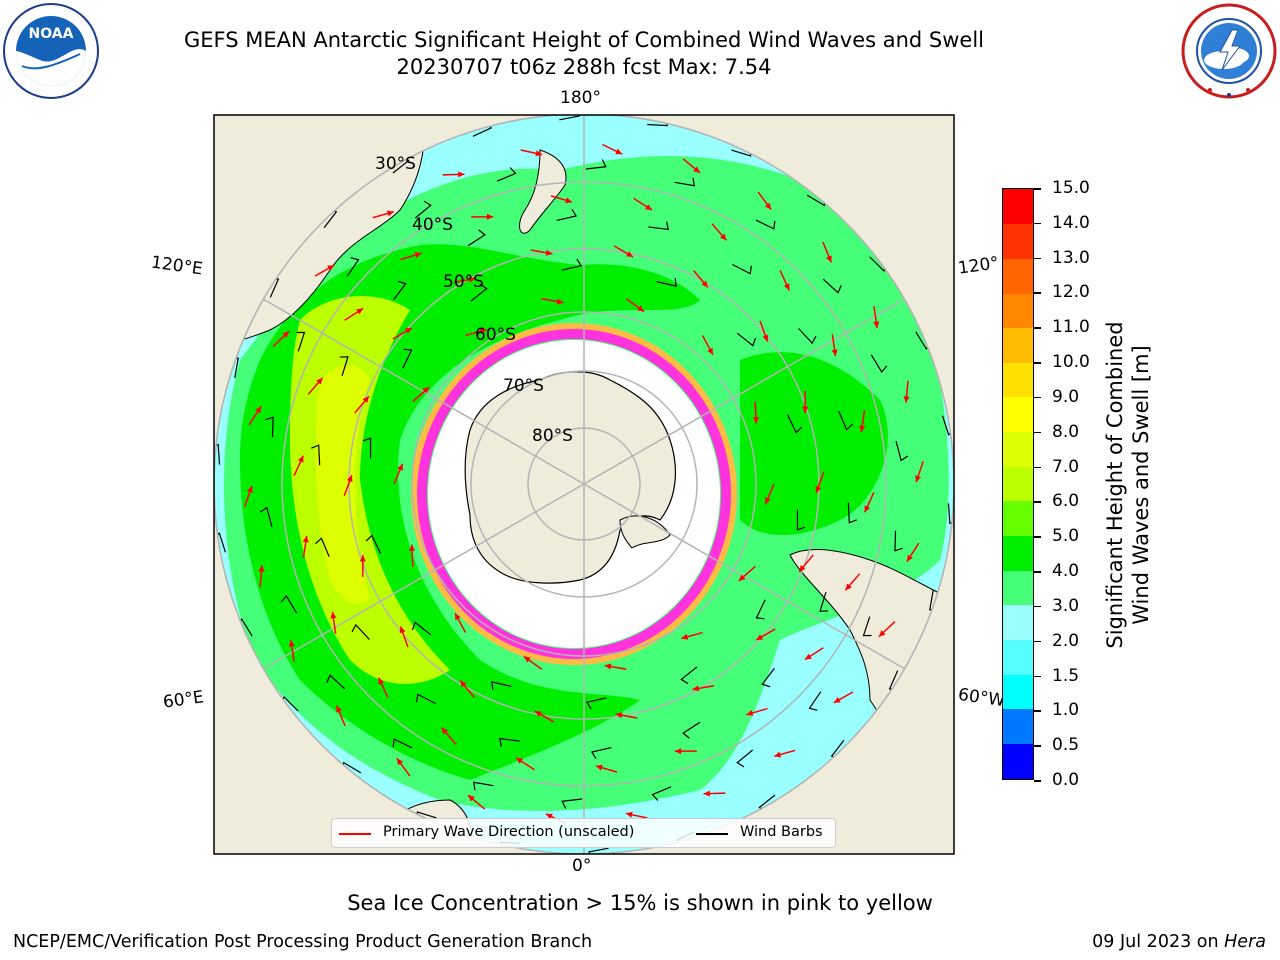 The image size is (1280, 960). I want to click on wind-barbs-legend-label: Wind Barbs, so click(781, 832).